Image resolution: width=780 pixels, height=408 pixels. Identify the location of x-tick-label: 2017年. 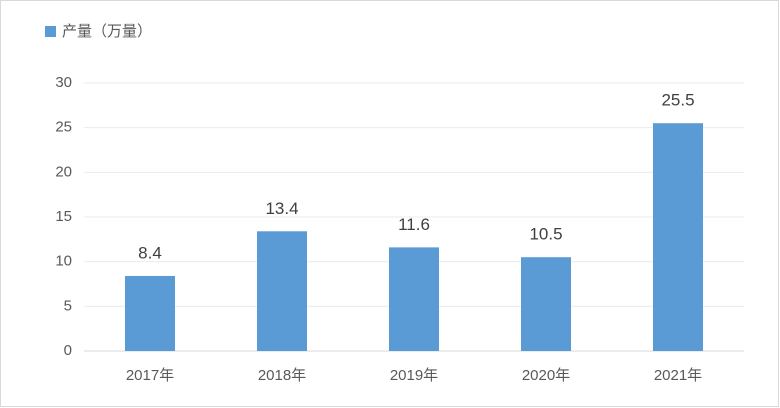
(150, 375).